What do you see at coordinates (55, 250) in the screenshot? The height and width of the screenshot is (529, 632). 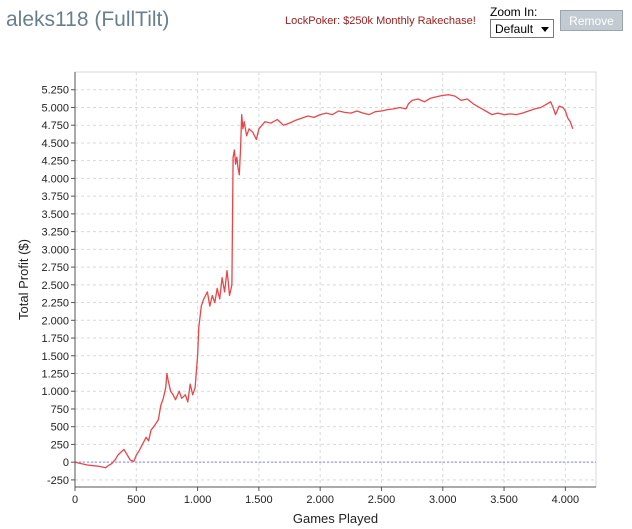 I see `y-tick-label: 3.000` at bounding box center [55, 250].